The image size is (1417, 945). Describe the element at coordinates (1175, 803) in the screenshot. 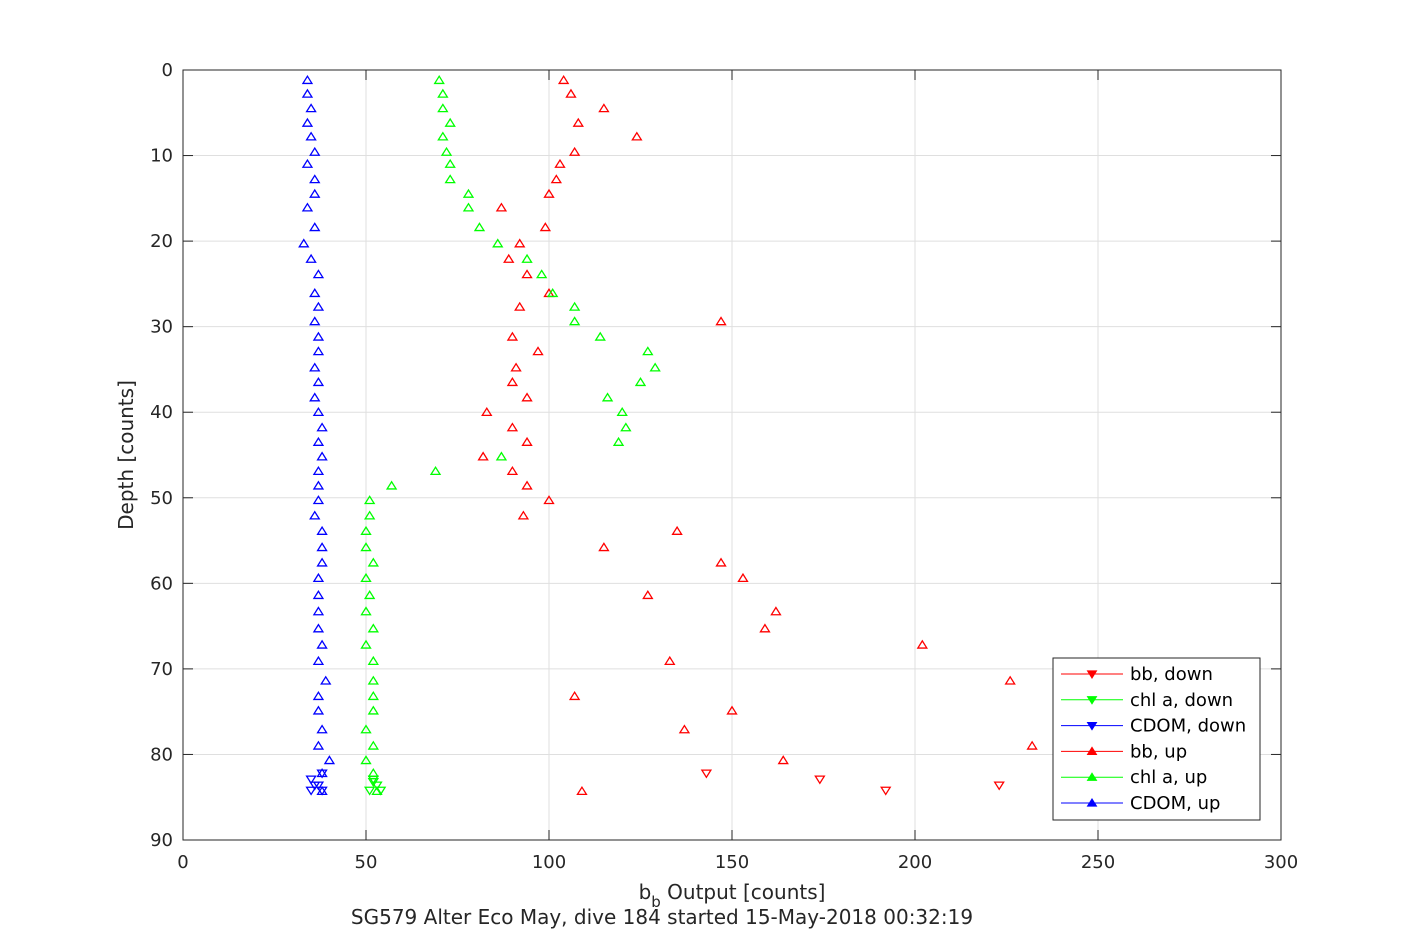

I see `legend-label: CDOM, up` at that location.